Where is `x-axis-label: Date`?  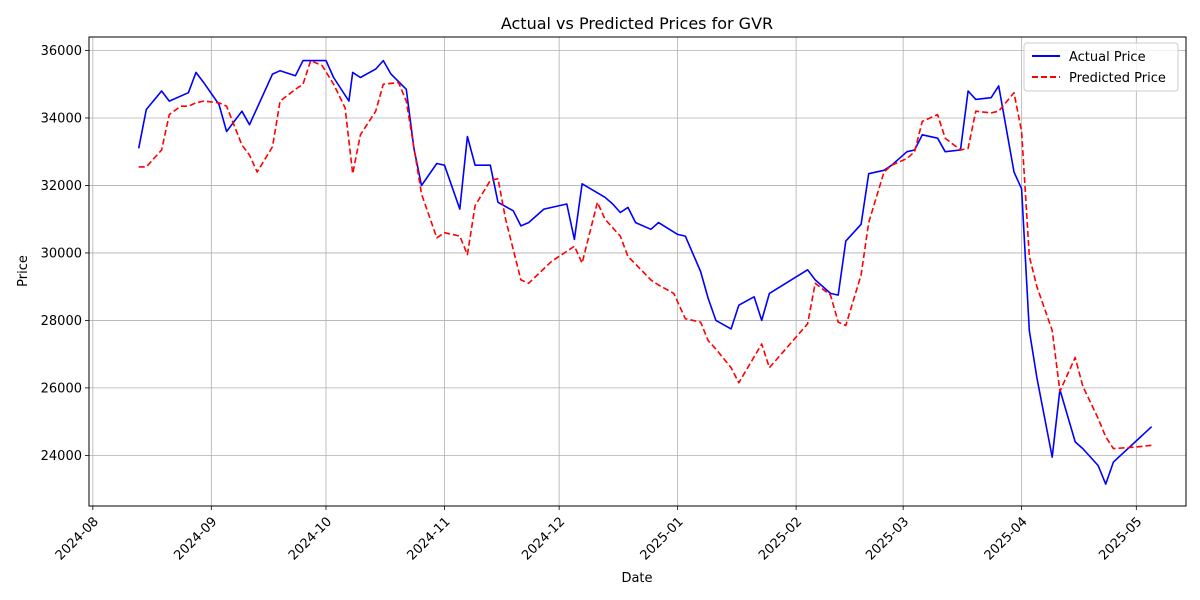
x-axis-label: Date is located at coordinates (636, 578).